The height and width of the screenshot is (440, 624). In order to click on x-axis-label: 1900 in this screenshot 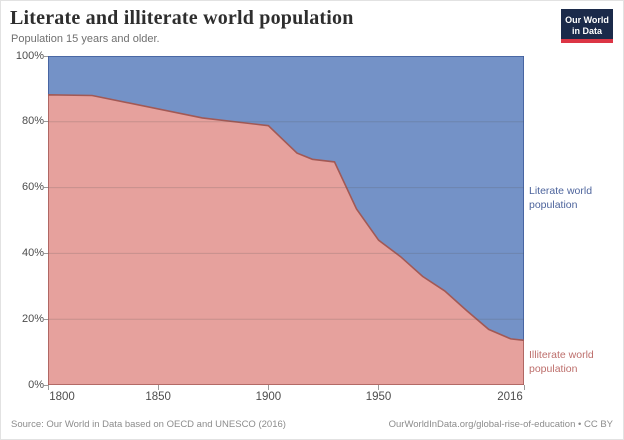, I will do `click(268, 397)`.